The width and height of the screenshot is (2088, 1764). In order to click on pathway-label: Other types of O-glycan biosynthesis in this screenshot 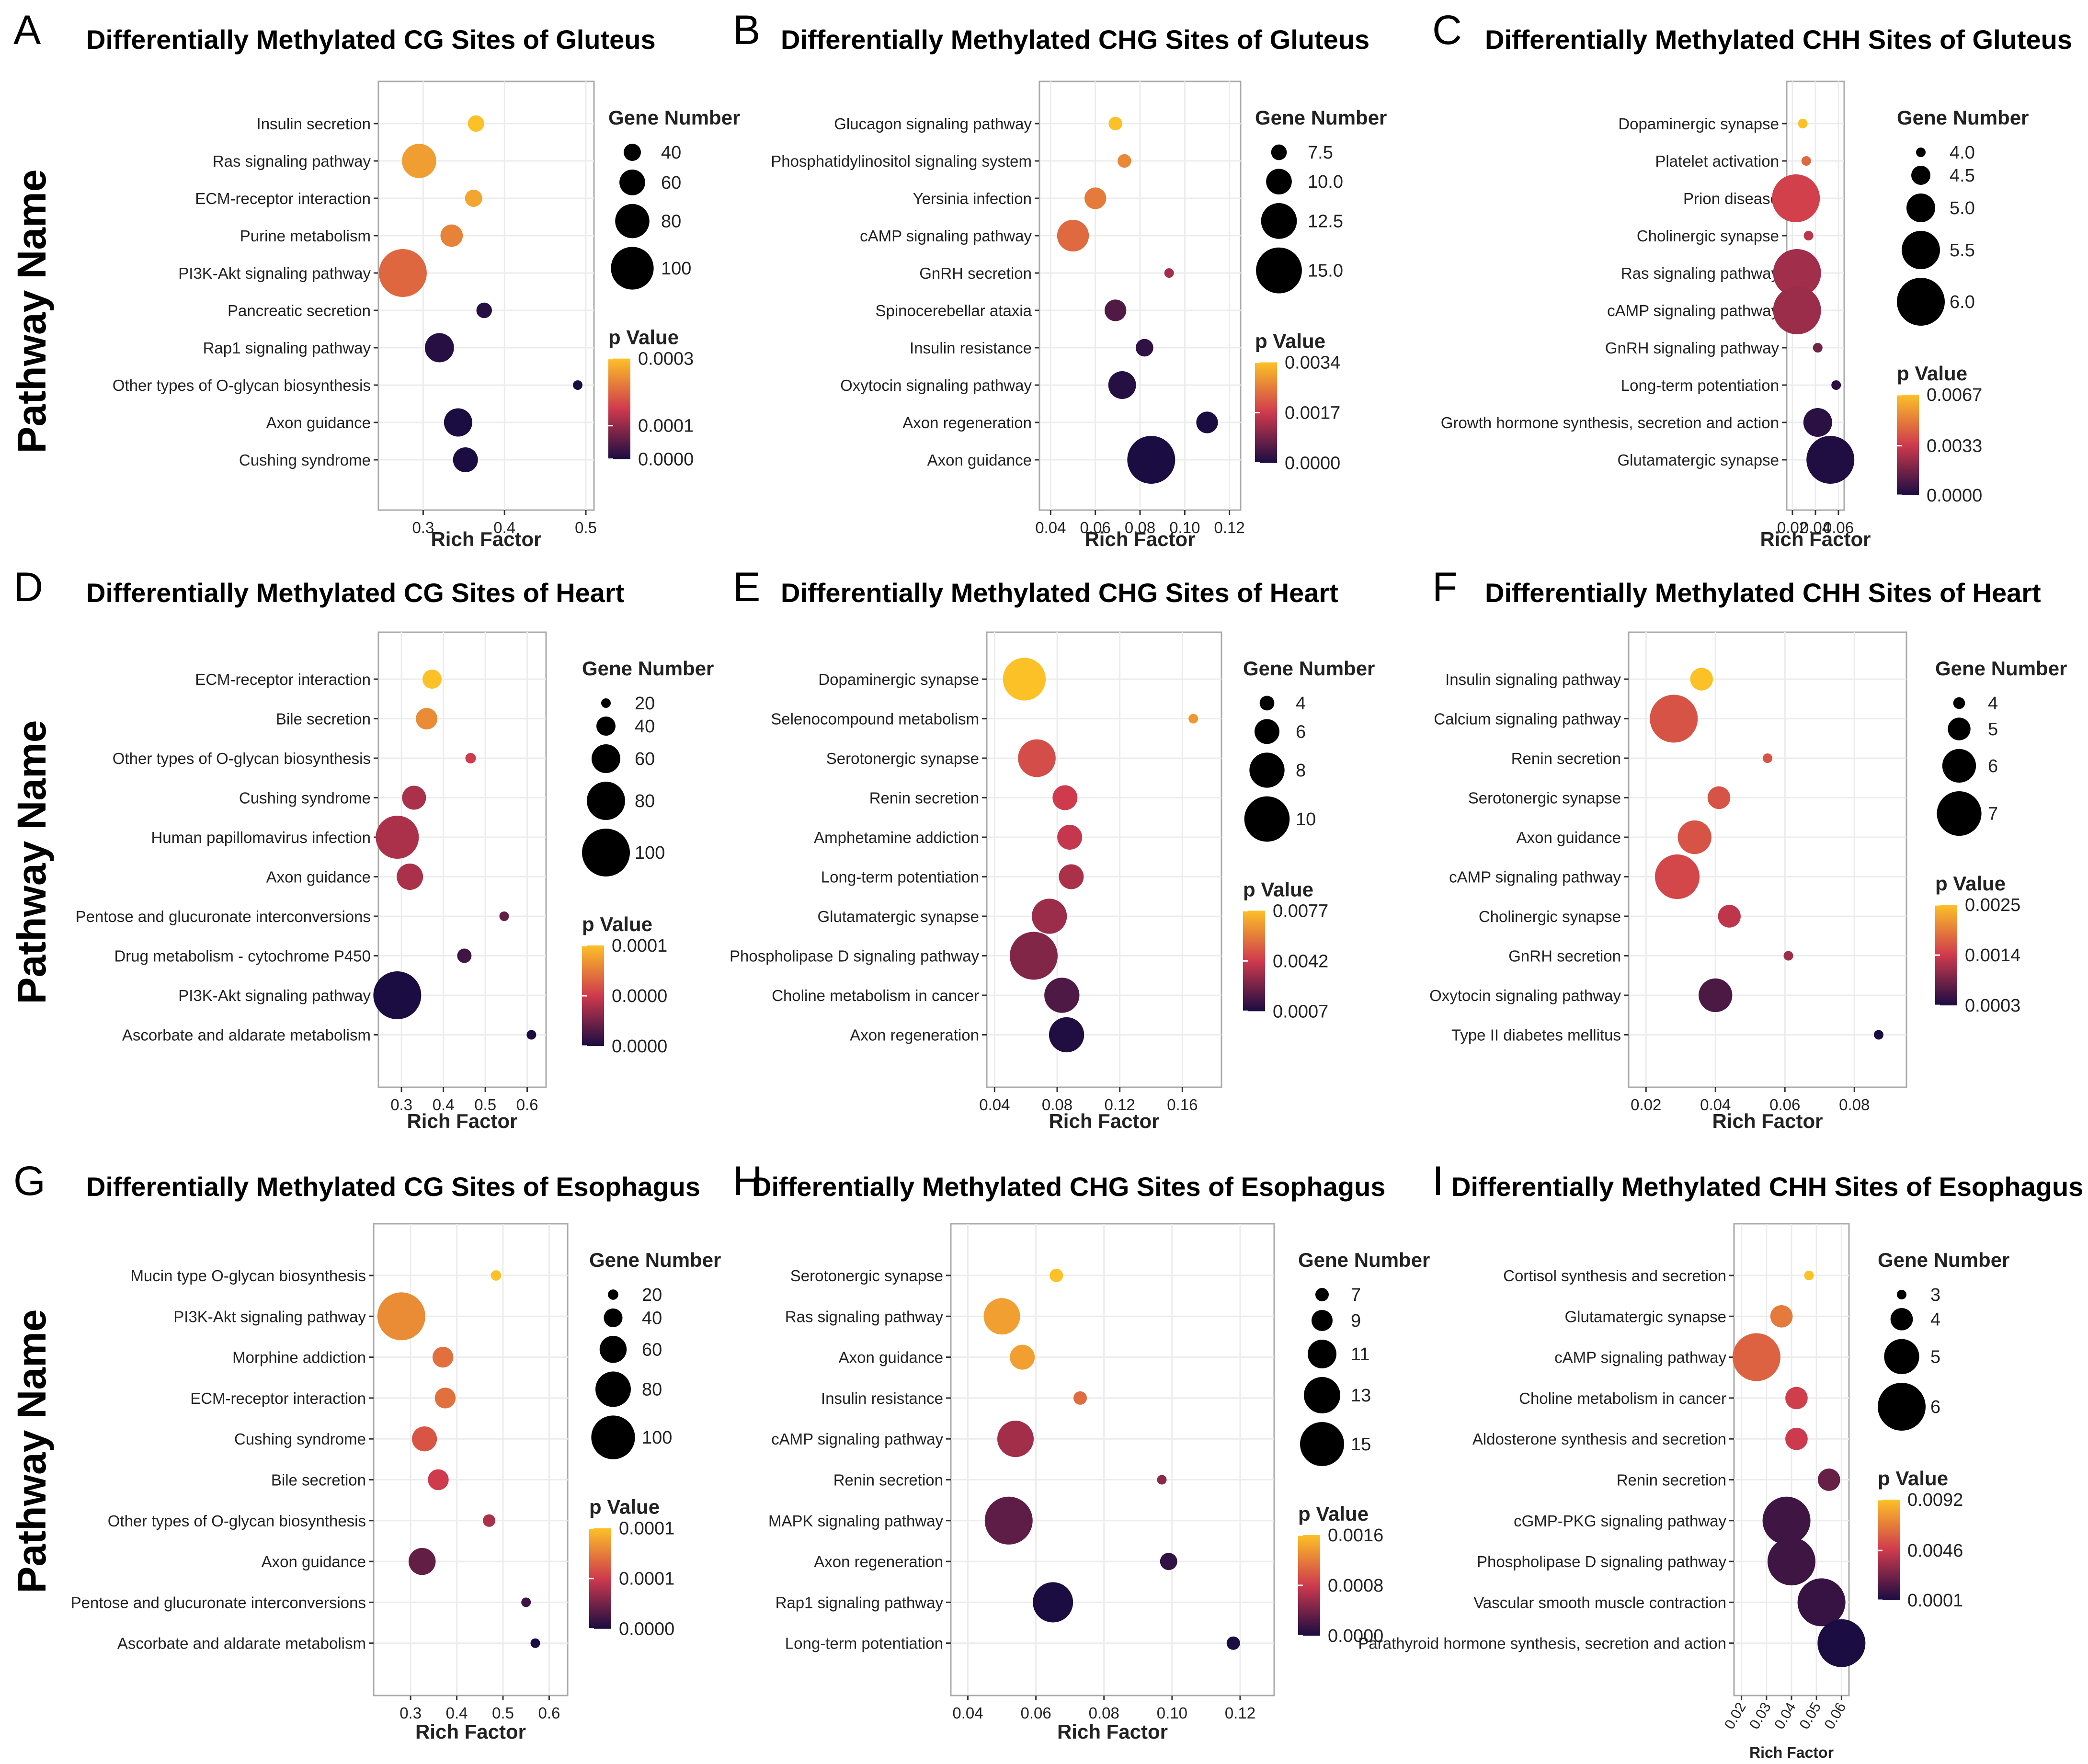, I will do `click(237, 1521)`.